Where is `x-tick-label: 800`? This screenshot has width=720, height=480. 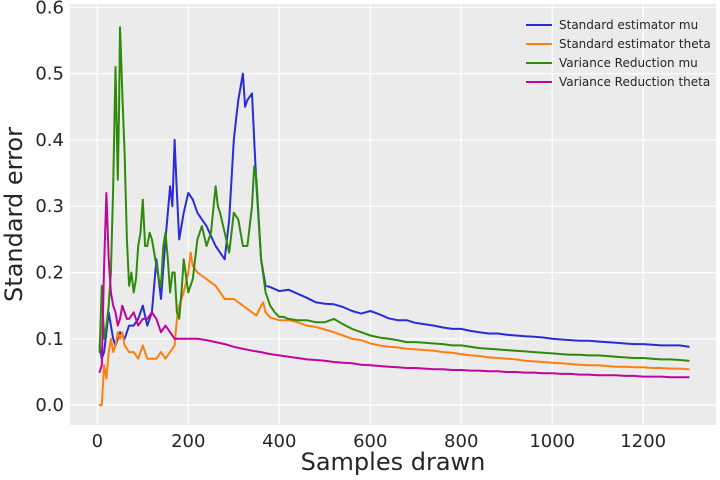
x-tick-label: 800 is located at coordinates (461, 441).